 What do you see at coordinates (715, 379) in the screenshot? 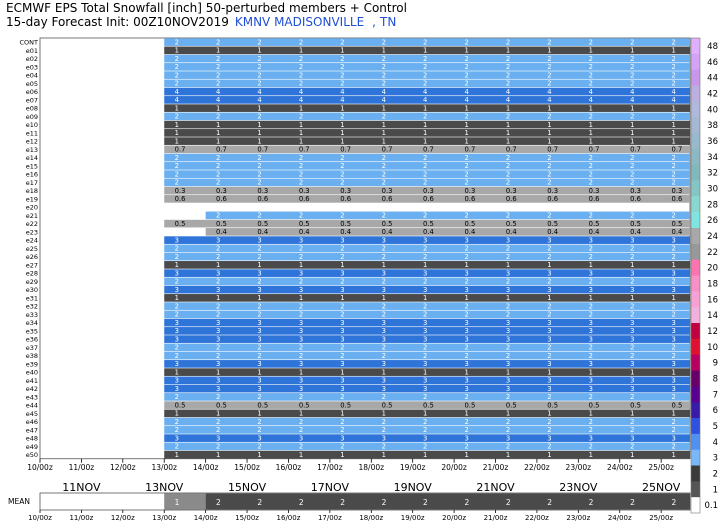
I see `colorbar-tick-label: 8` at bounding box center [715, 379].